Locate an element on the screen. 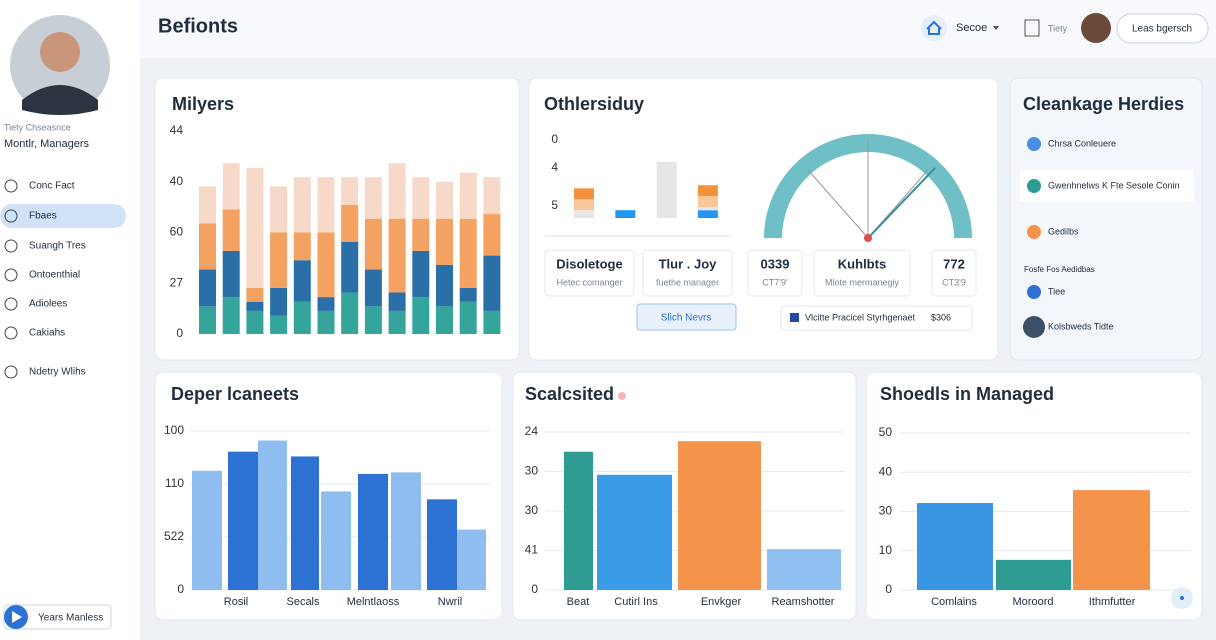 This screenshot has height=640, width=1216. header-button-label: Leas bgersch is located at coordinates (1162, 29).